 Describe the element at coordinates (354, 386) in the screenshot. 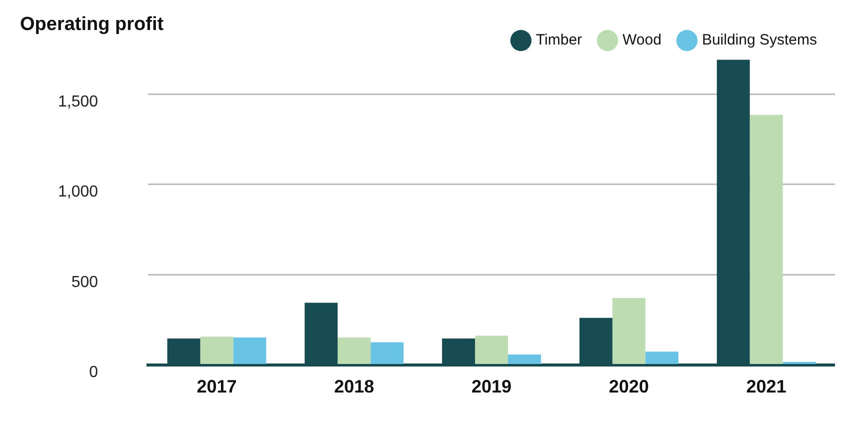

I see `x-tick-label: 2018` at that location.